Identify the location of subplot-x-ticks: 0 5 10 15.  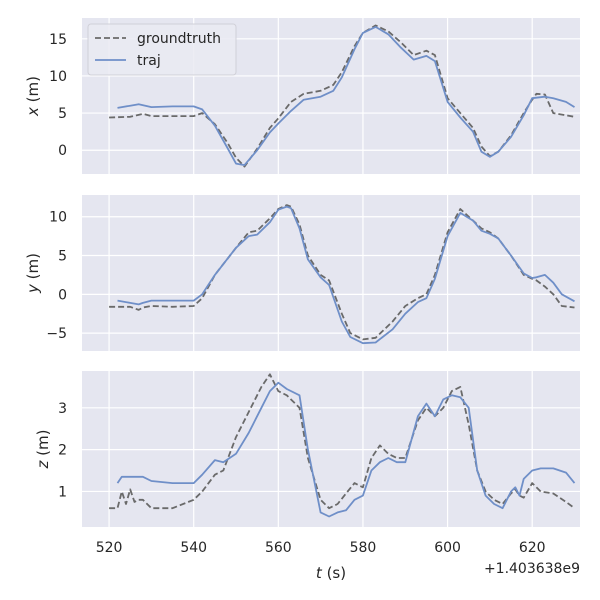
(58, 95).